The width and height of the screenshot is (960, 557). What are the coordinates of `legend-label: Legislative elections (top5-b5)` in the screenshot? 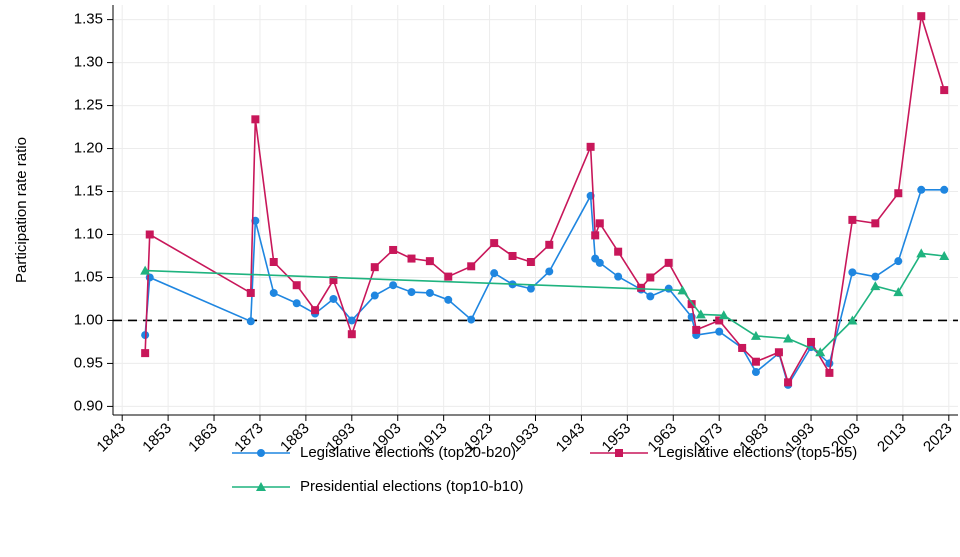 It's located at (757, 452).